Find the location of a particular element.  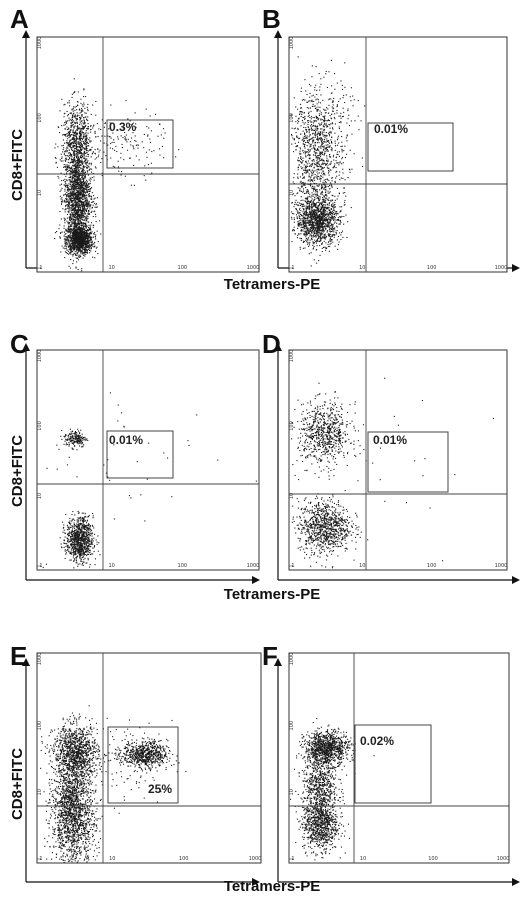

y-axis-label: CD8+FITC is located at coordinates (17, 165).